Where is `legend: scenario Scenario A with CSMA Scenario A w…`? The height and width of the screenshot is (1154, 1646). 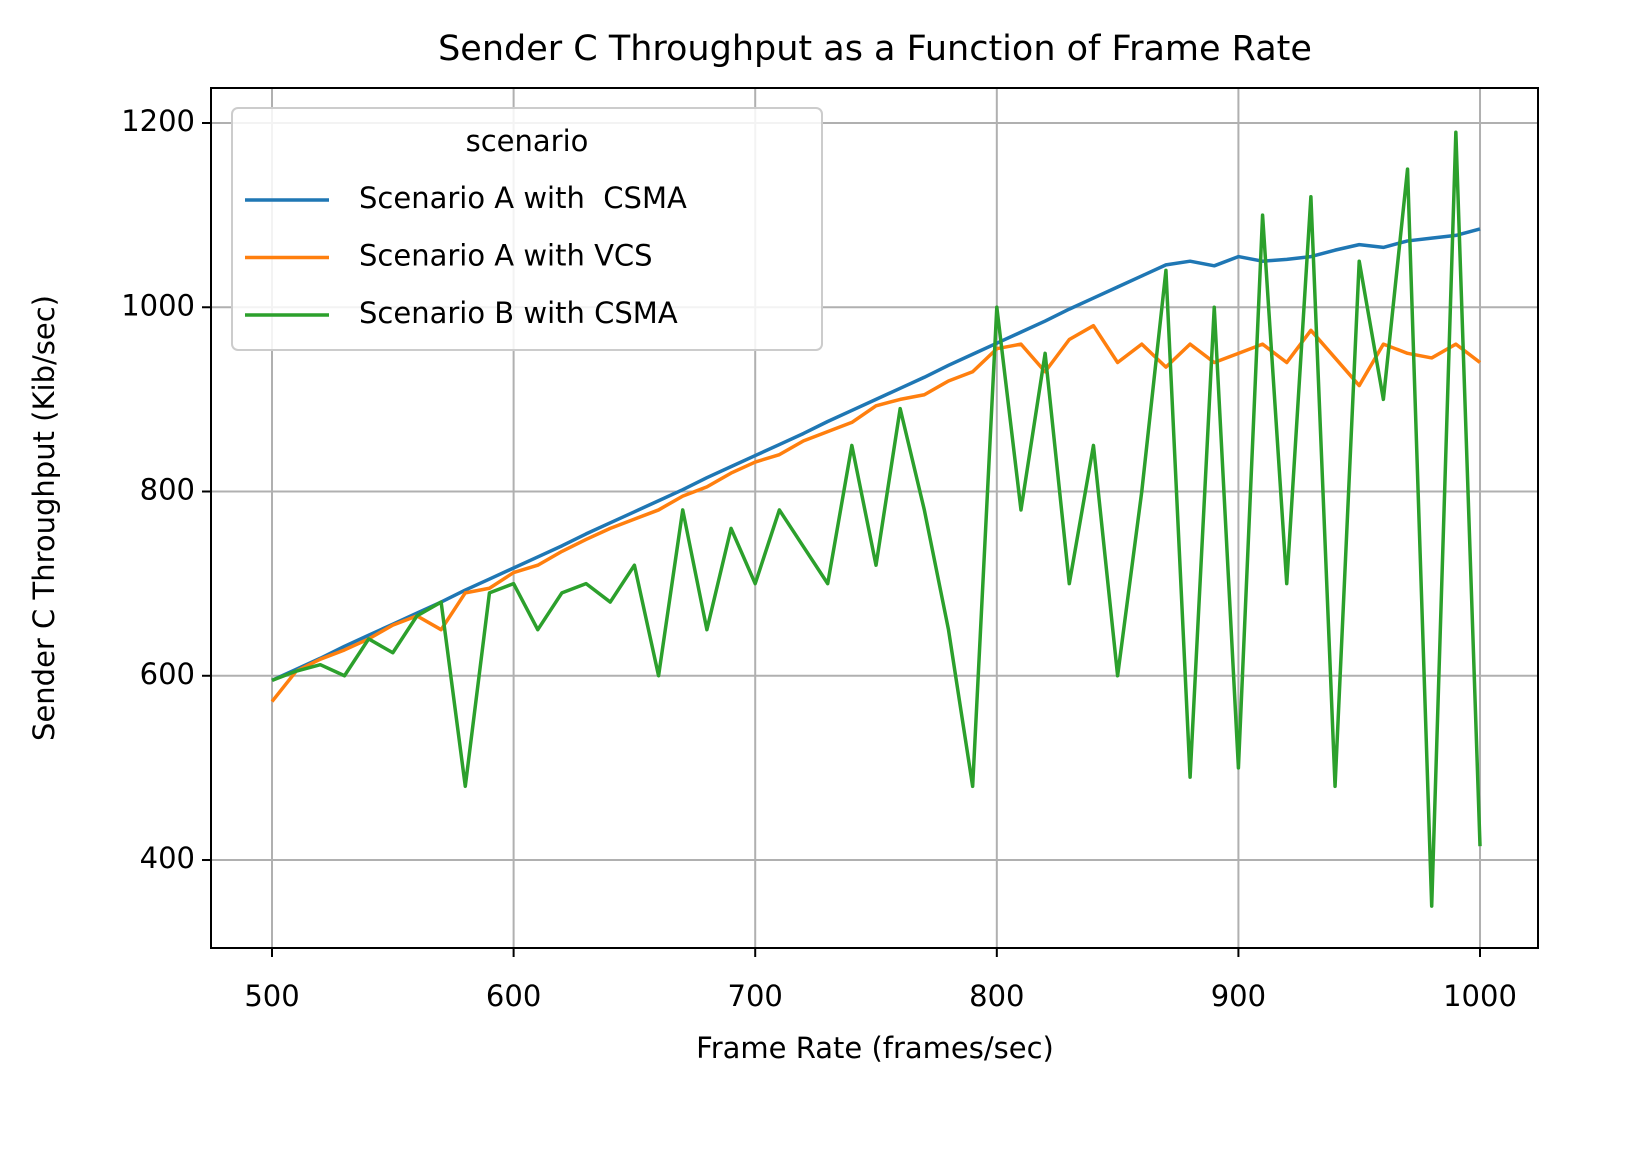 legend: scenario Scenario A with CSMA Scenario A w… is located at coordinates (527, 229).